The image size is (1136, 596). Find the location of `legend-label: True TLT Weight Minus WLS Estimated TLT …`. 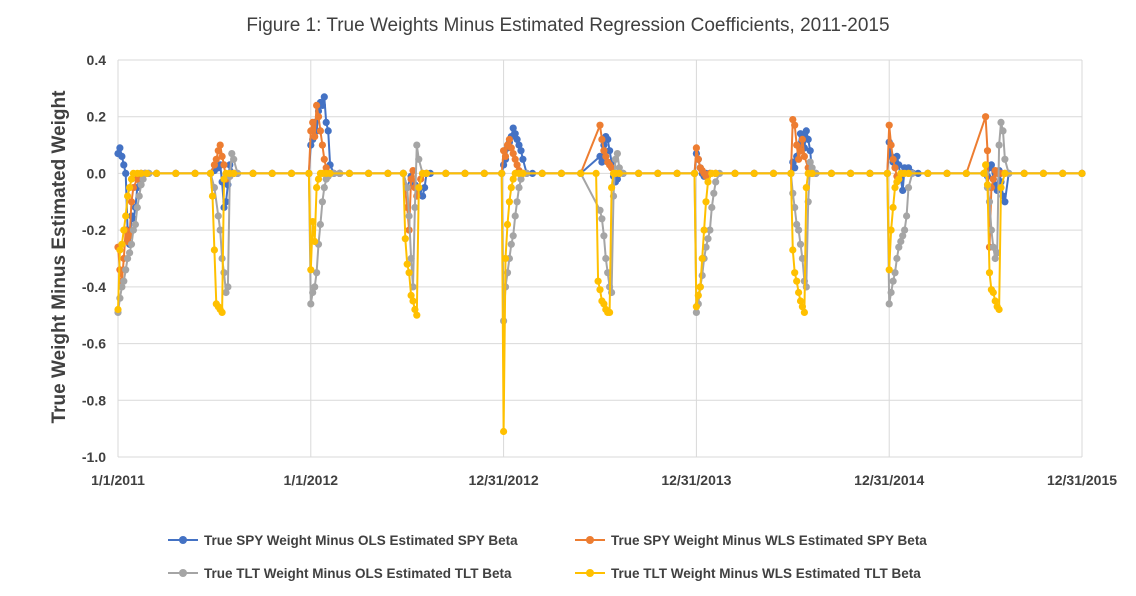

legend-label: True TLT Weight Minus WLS Estimated TLT … is located at coordinates (766, 573).